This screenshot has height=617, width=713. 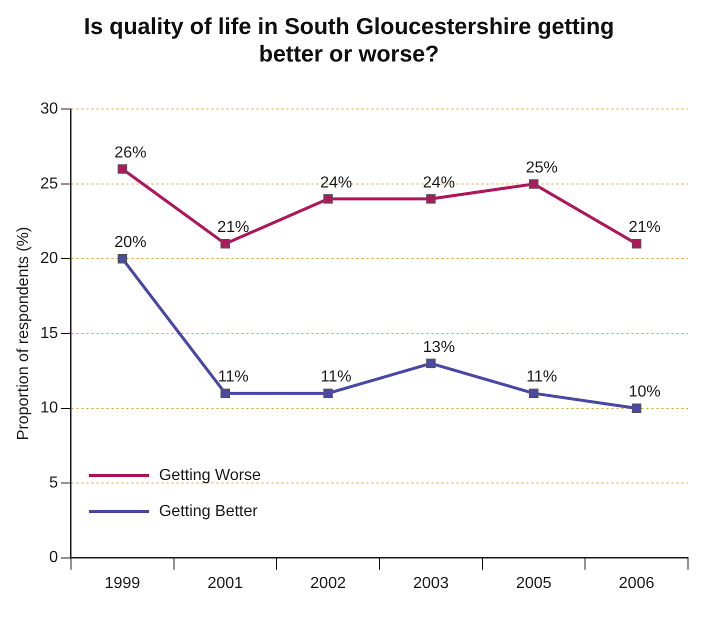 What do you see at coordinates (431, 583) in the screenshot?
I see `x-tick-label: 2003` at bounding box center [431, 583].